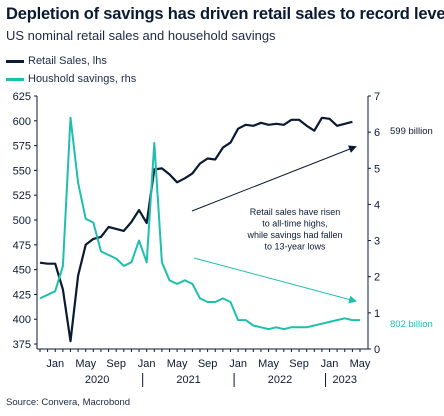  I want to click on y-right-tick-label: 2, so click(377, 278).